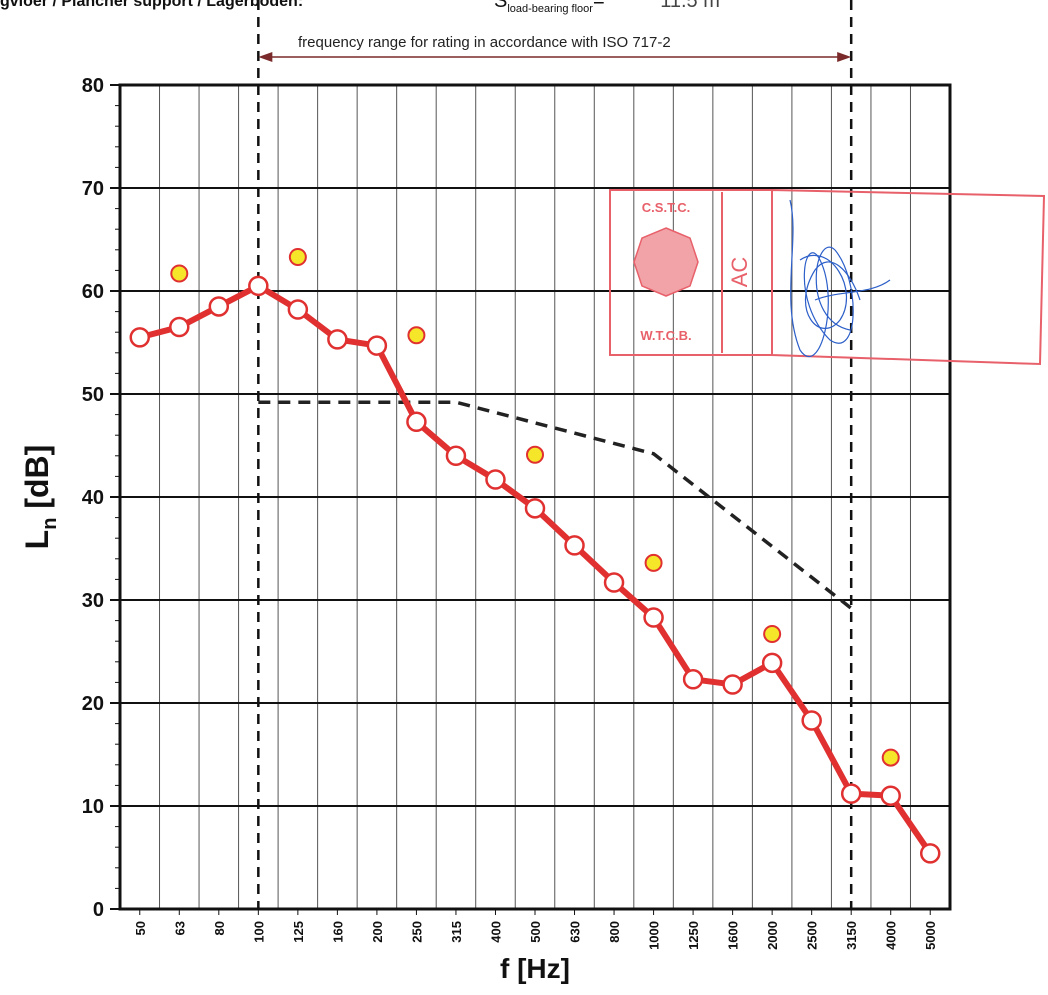 The width and height of the screenshot is (1048, 995). I want to click on area-symbol: S, so click(501, 6).